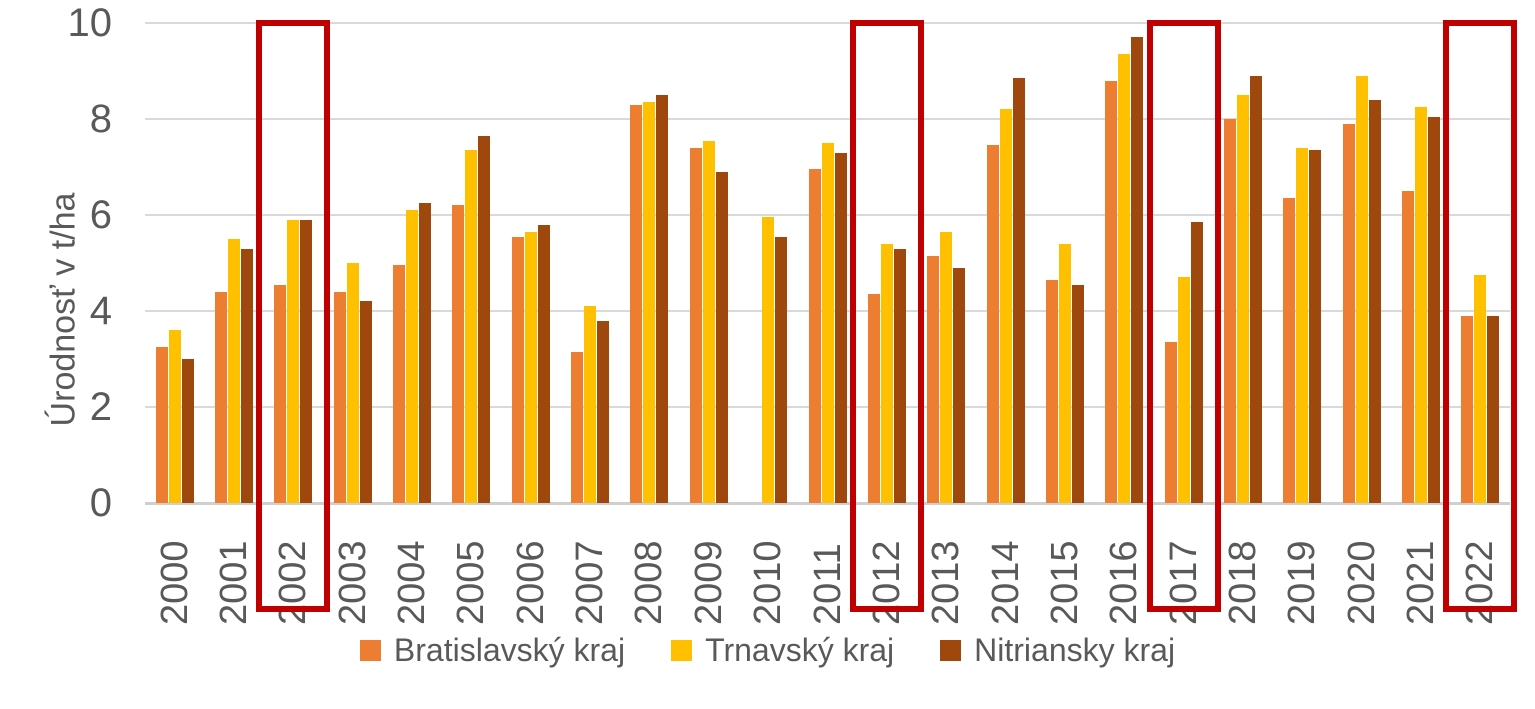 This screenshot has height=709, width=1535. What do you see at coordinates (1289, 350) in the screenshot?
I see `bar-2019-bratislavsky-kraj` at bounding box center [1289, 350].